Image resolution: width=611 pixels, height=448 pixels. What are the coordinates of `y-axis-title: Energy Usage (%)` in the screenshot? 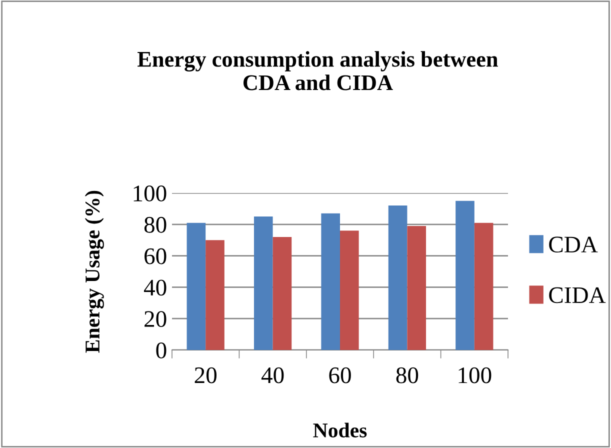 It's located at (94, 271).